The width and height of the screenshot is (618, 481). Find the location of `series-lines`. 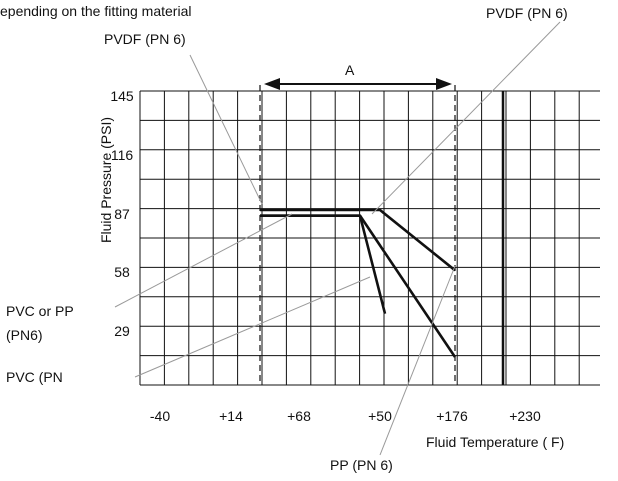

series-lines is located at coordinates (358, 283).